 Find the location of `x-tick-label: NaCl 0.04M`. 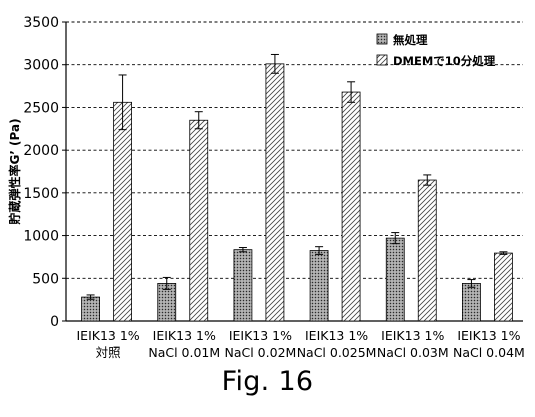

x-tick-label: NaCl 0.04M is located at coordinates (489, 352).